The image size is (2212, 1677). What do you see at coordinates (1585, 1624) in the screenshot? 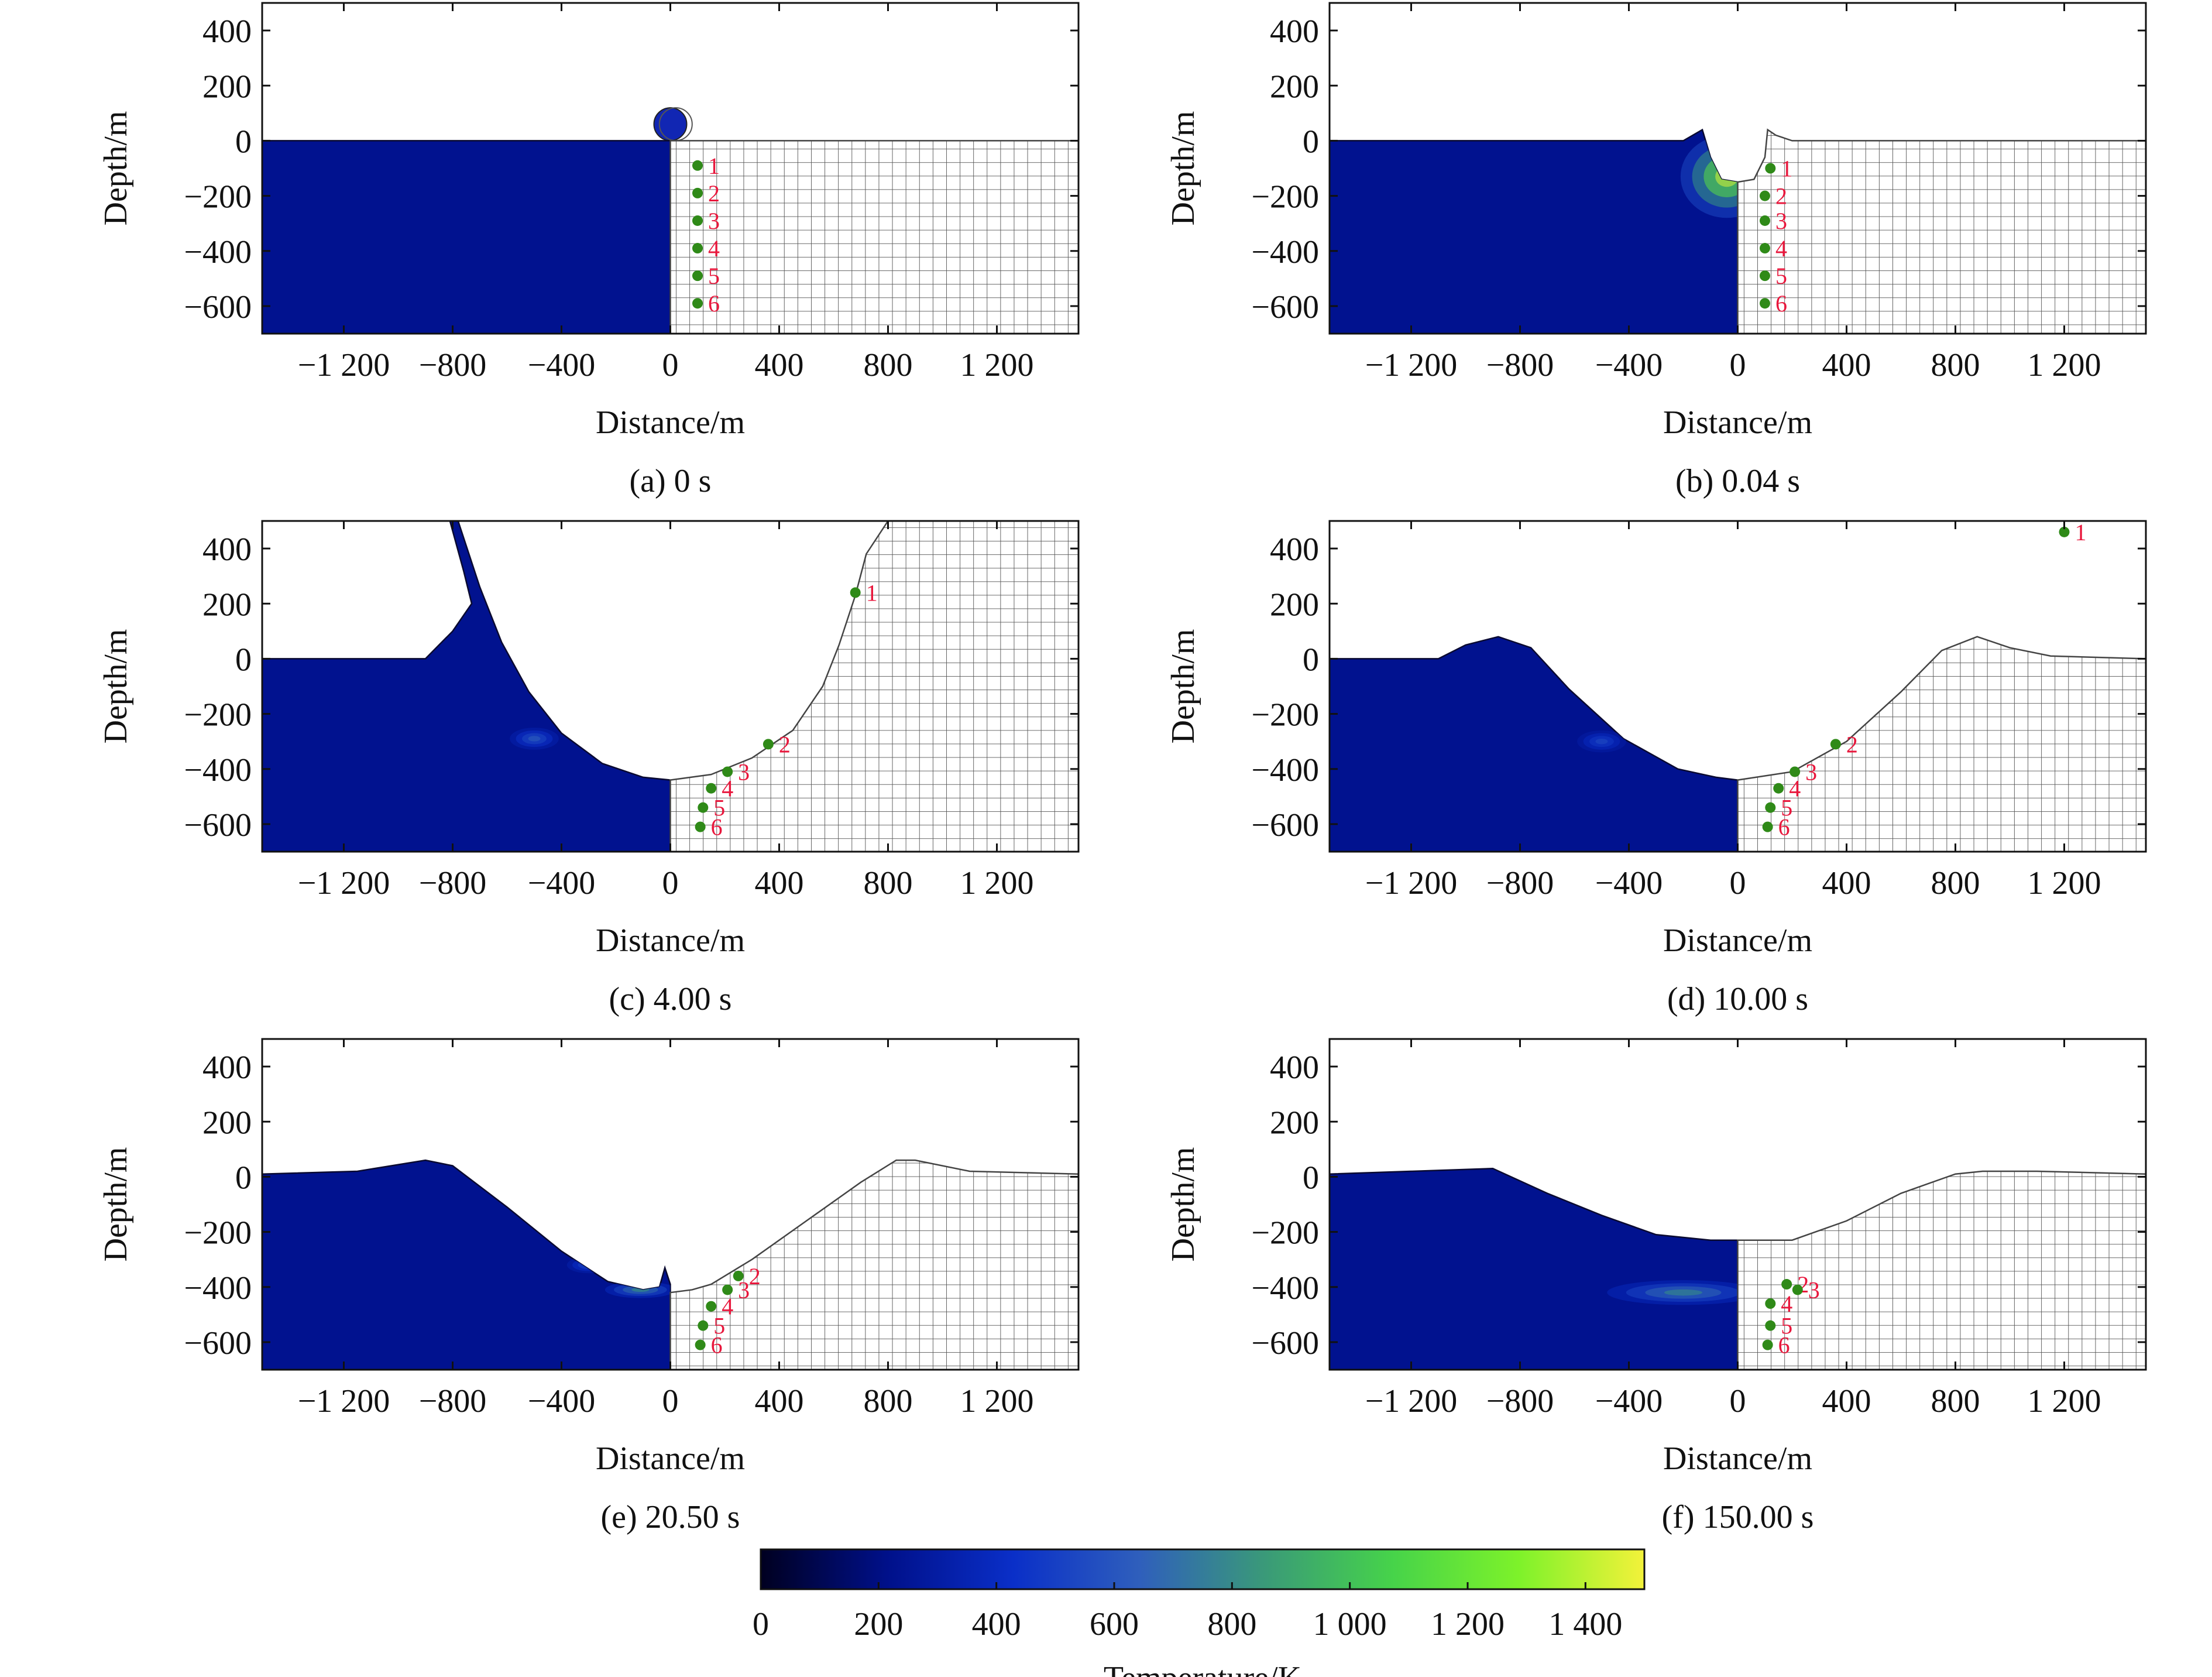
I see `colorbar-tick-label: 1 400` at bounding box center [1585, 1624].